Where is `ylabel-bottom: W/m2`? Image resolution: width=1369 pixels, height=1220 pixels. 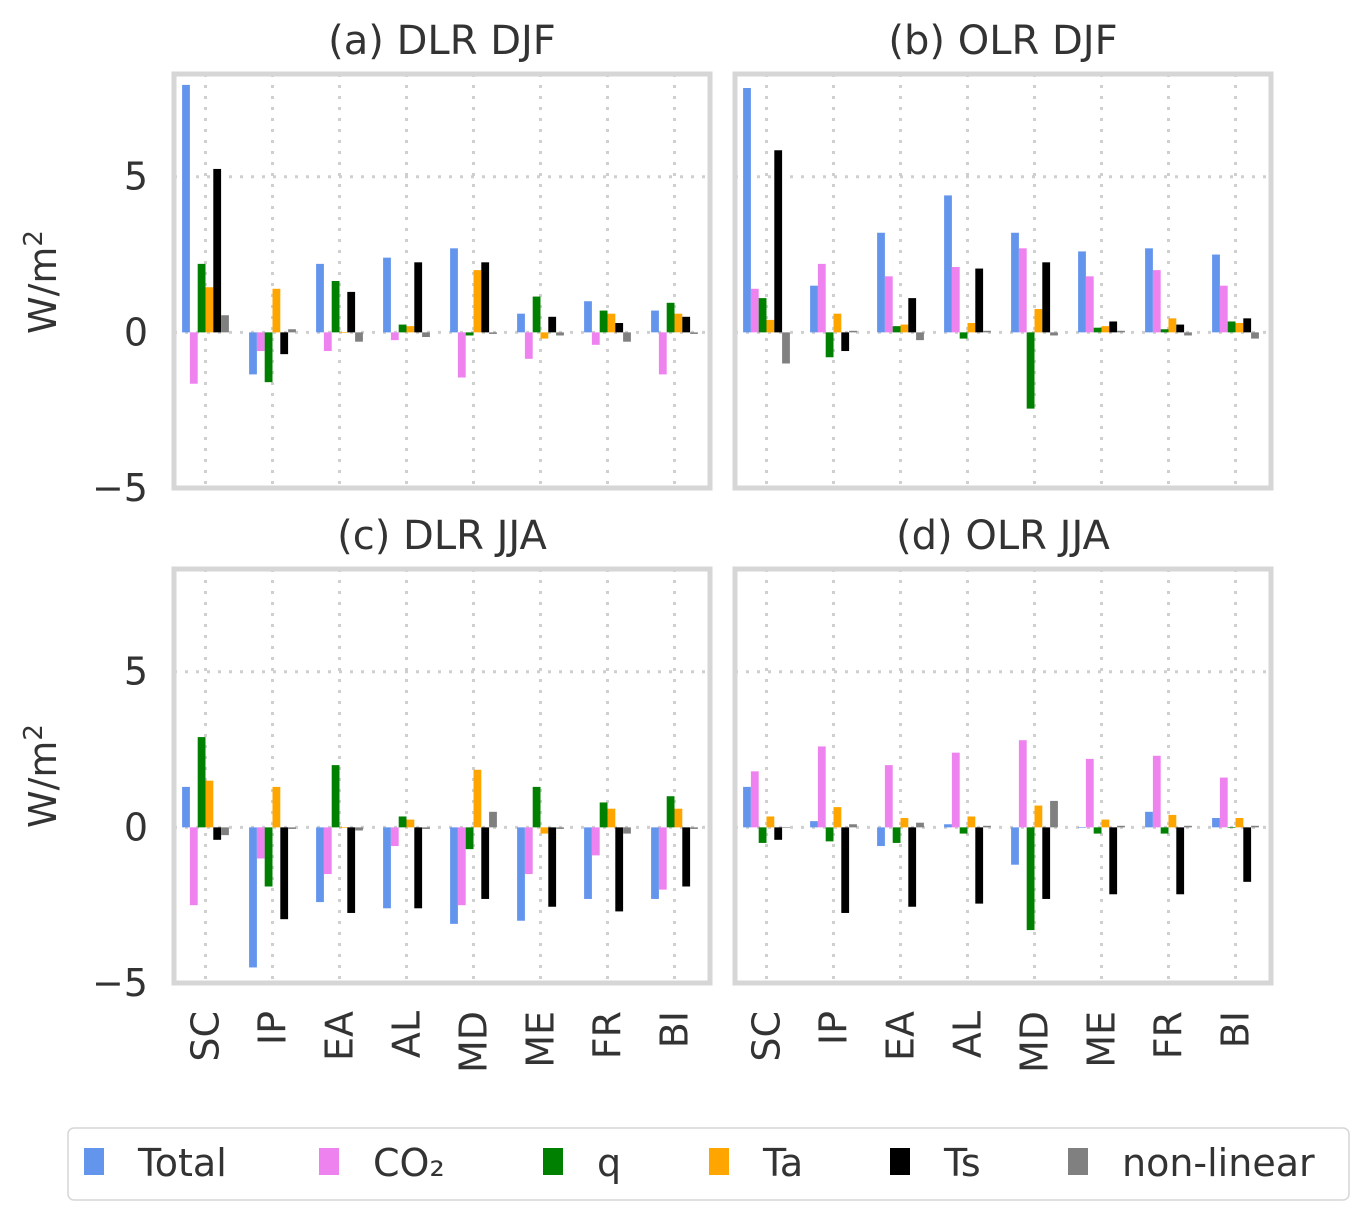 ylabel-bottom: W/m2 is located at coordinates (42, 776).